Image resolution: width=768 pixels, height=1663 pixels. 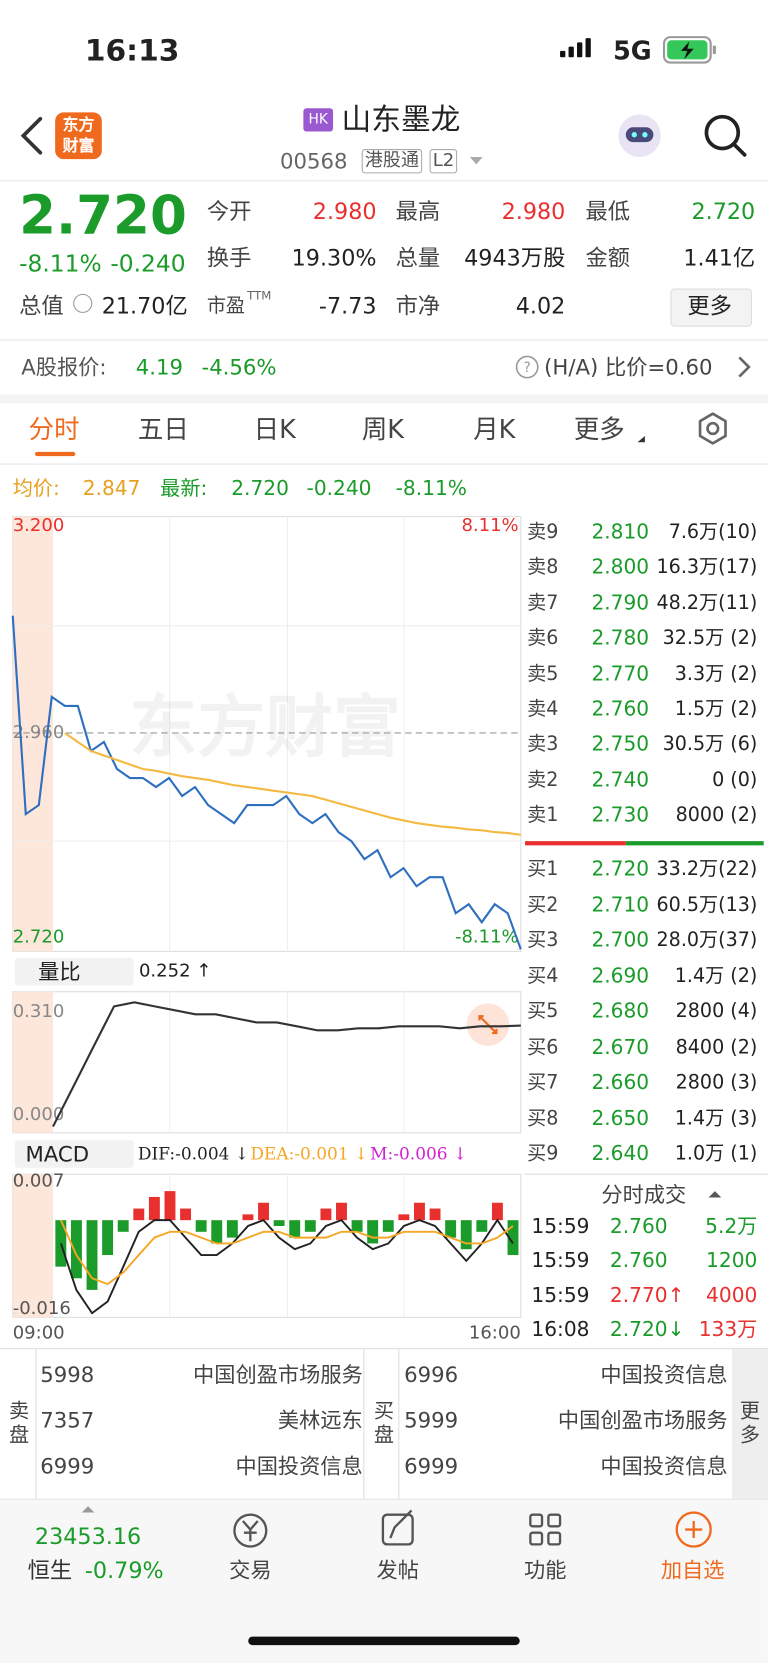 What do you see at coordinates (39, 937) in the screenshot?
I see `y-tick-label: 2.720` at bounding box center [39, 937].